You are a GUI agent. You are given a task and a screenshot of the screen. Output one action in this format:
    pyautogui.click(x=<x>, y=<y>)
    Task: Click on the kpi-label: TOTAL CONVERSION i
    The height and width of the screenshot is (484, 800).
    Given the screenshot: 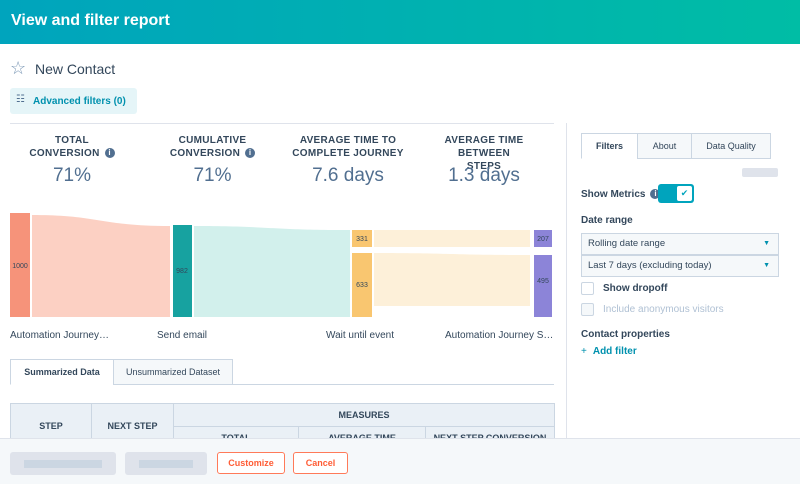 What is the action you would take?
    pyautogui.click(x=72, y=147)
    